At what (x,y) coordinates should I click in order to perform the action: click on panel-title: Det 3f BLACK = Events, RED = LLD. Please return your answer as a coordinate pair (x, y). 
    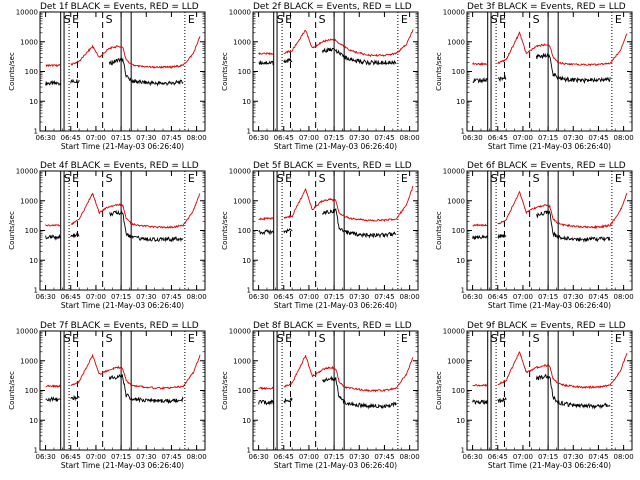
    Looking at the image, I should click on (546, 7).